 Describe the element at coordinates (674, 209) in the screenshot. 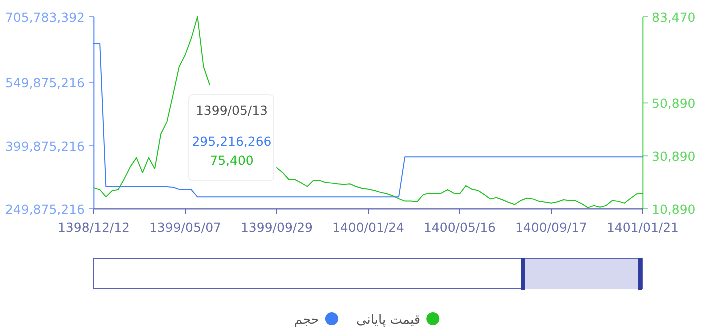

I see `y2-tick-label: 10,890` at that location.